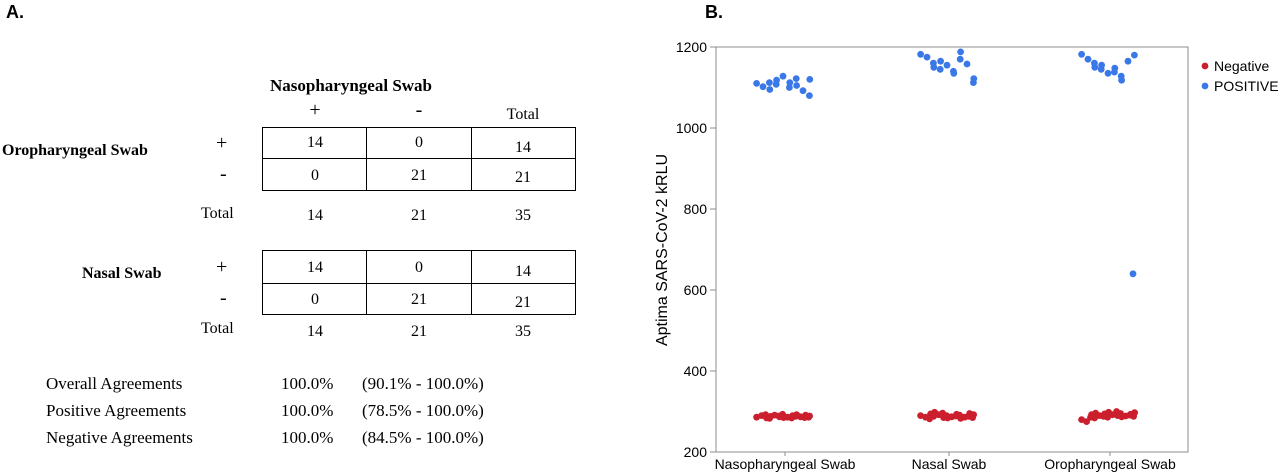  Describe the element at coordinates (714, 12) in the screenshot. I see `panel-b-label: B.` at that location.